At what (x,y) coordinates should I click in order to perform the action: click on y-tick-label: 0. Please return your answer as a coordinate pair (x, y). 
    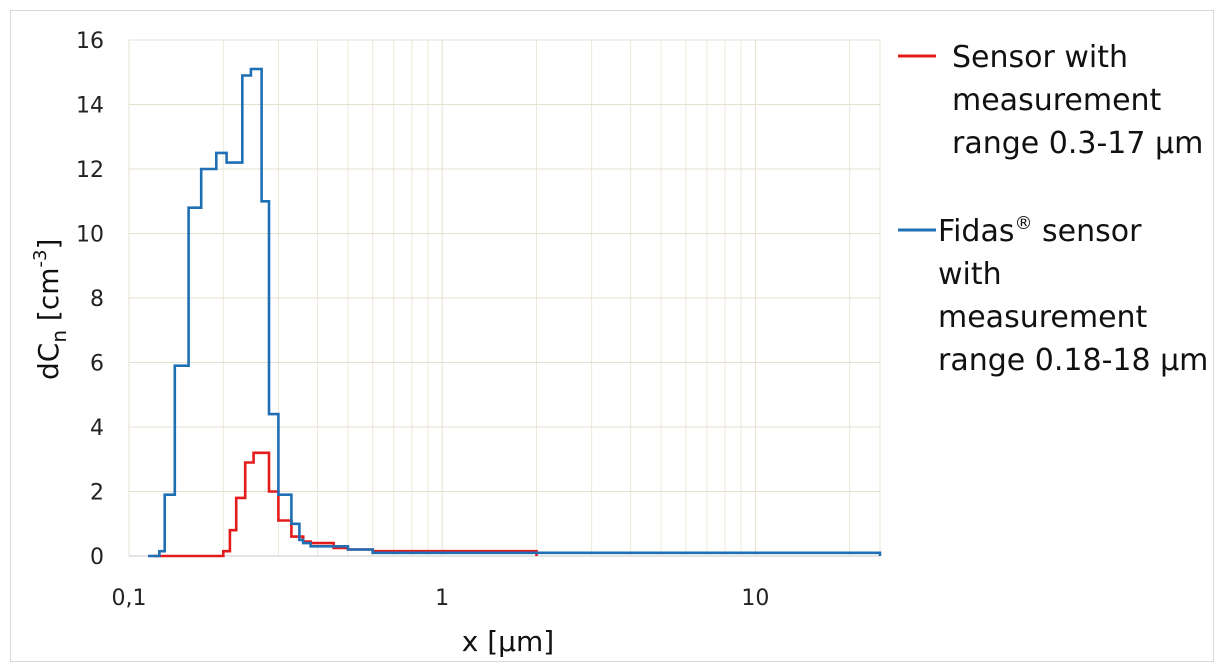
    Looking at the image, I should click on (97, 557).